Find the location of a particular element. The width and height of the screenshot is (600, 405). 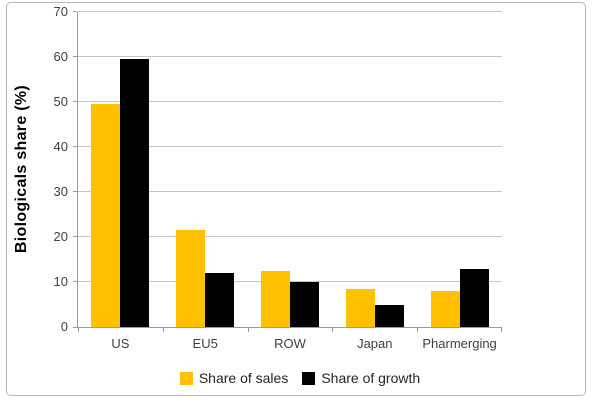

x-axis-label-japan: Japan is located at coordinates (375, 343).